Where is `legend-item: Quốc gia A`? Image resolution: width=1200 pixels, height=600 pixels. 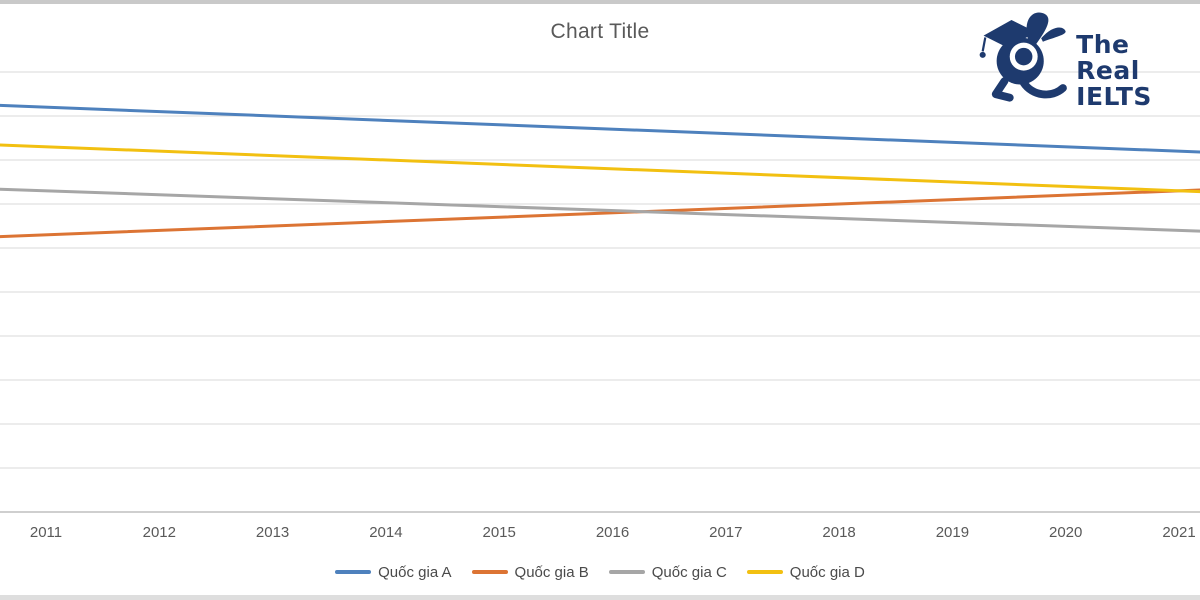 legend-item: Quốc gia A is located at coordinates (393, 572).